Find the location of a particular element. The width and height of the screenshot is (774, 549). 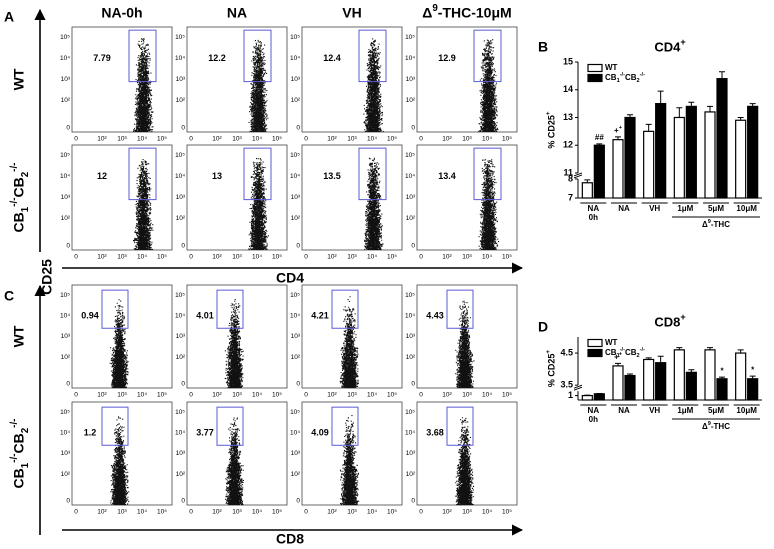

x-tick-label: 1μM is located at coordinates (685, 208).